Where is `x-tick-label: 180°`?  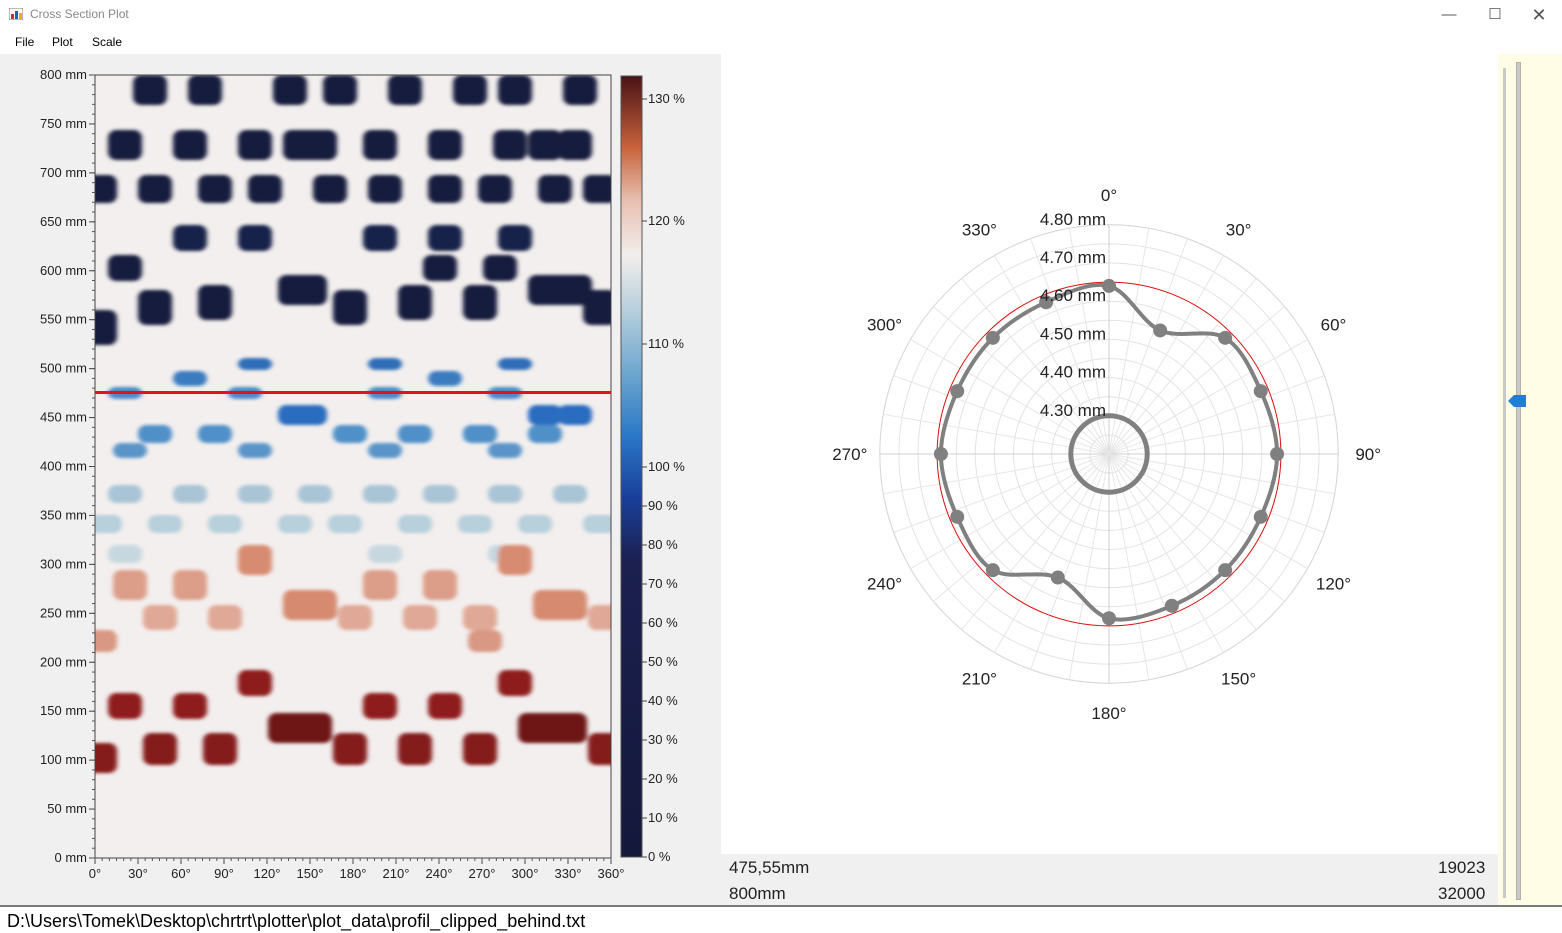
x-tick-label: 180° is located at coordinates (353, 873).